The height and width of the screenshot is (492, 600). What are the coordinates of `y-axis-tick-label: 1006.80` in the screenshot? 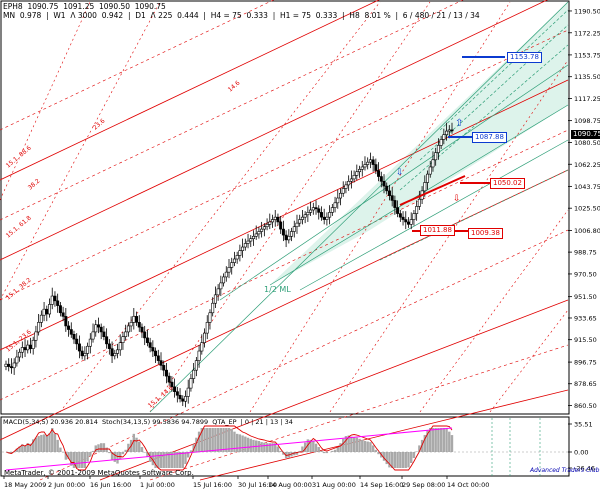 It's located at (587, 231).